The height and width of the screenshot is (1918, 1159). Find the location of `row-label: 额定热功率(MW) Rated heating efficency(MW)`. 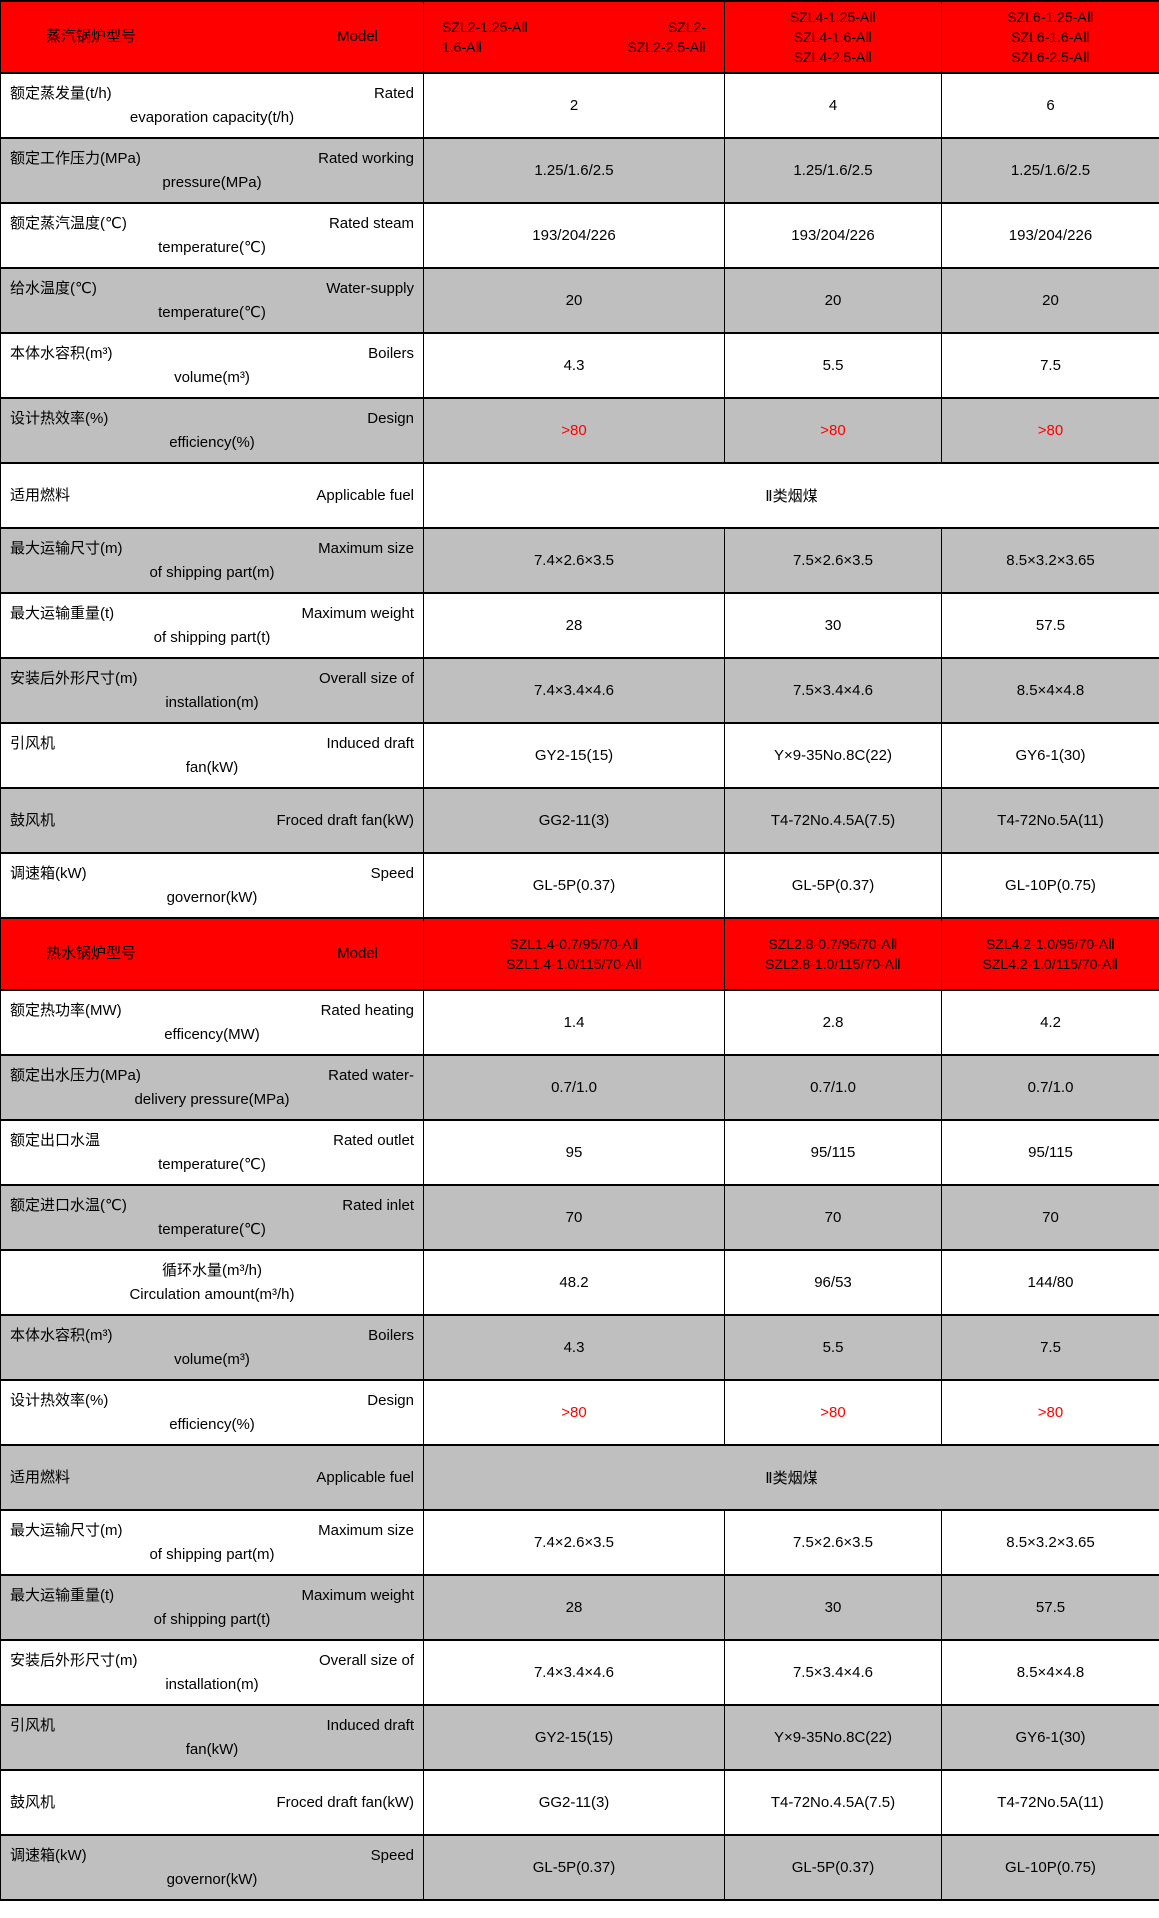

row-label: 额定热功率(MW) Rated heating efficency(MW) is located at coordinates (212, 1022).